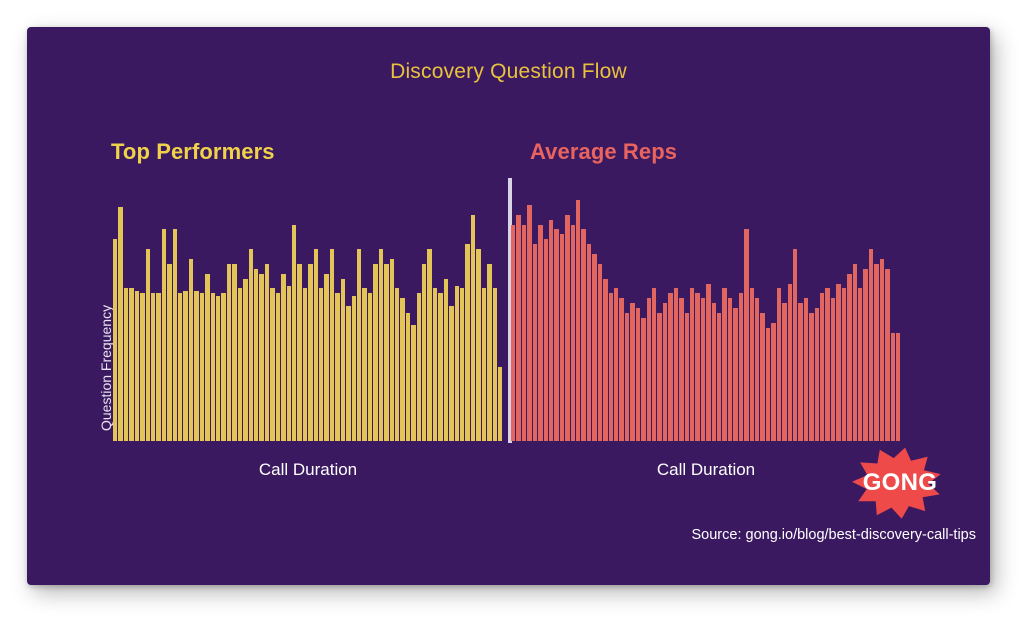 The width and height of the screenshot is (1024, 619). I want to click on panel-label-top-performers: Top Performers, so click(193, 151).